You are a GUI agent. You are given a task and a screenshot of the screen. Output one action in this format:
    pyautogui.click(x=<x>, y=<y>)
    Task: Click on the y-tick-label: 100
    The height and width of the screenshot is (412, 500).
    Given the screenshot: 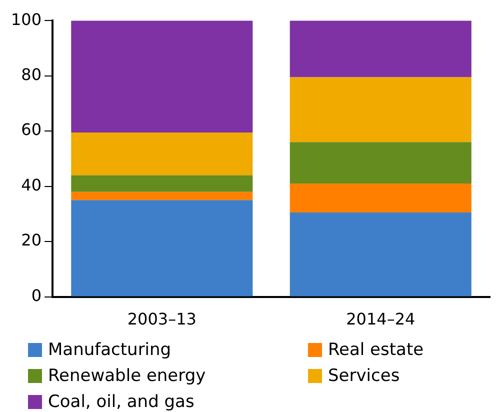 What is the action you would take?
    pyautogui.click(x=26, y=19)
    